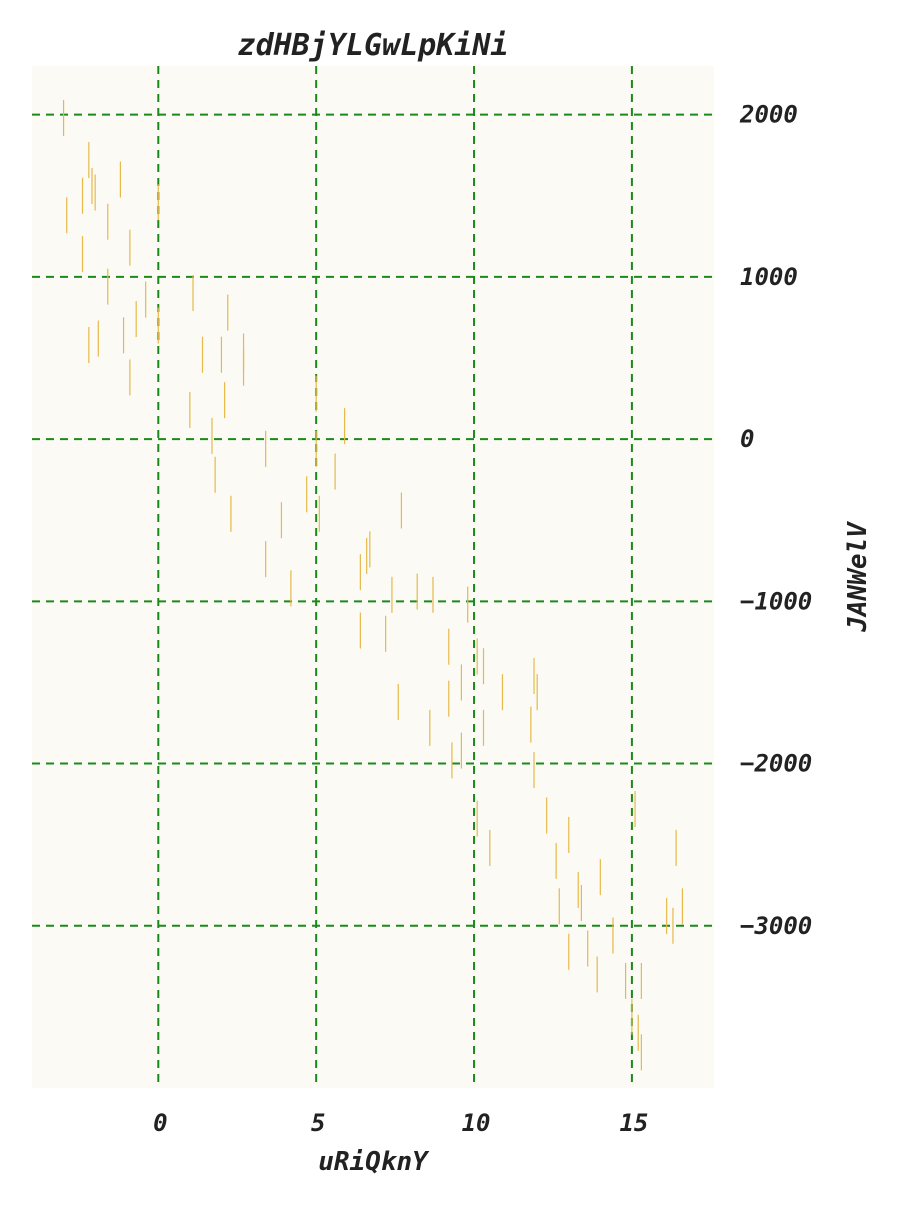 This screenshot has height=1208, width=906. What do you see at coordinates (318, 1123) in the screenshot?
I see `x-tick-label: 5` at bounding box center [318, 1123].